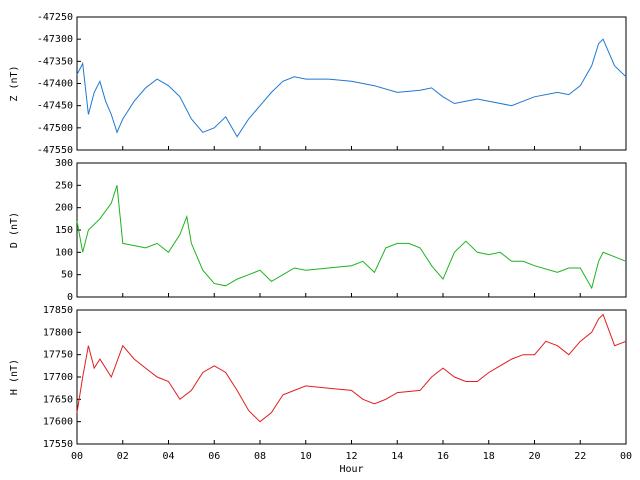  I want to click on y-tick-label: -47500, so click(55, 128).